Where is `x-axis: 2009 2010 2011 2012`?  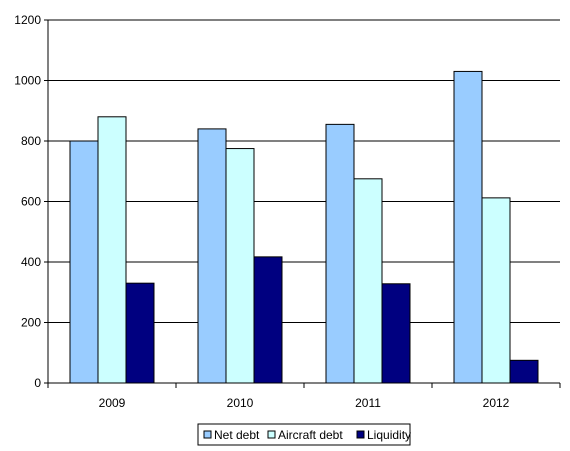 x-axis: 2009 2010 2011 2012 is located at coordinates (304, 396).